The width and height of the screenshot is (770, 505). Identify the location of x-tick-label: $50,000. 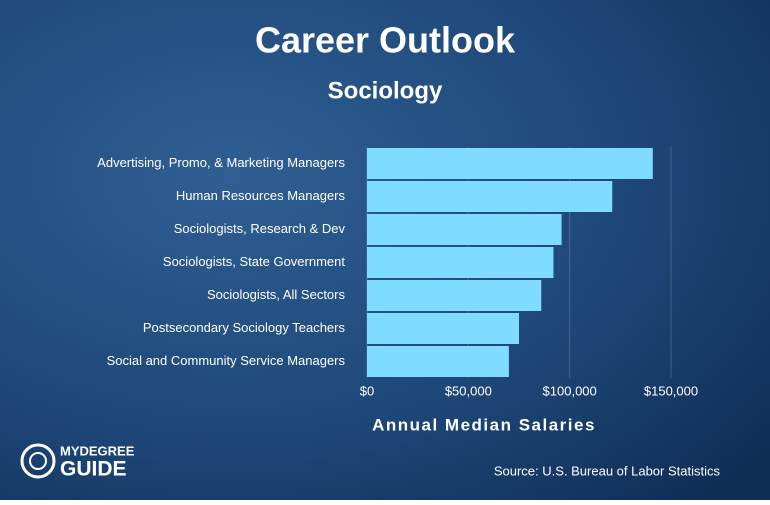
(468, 390).